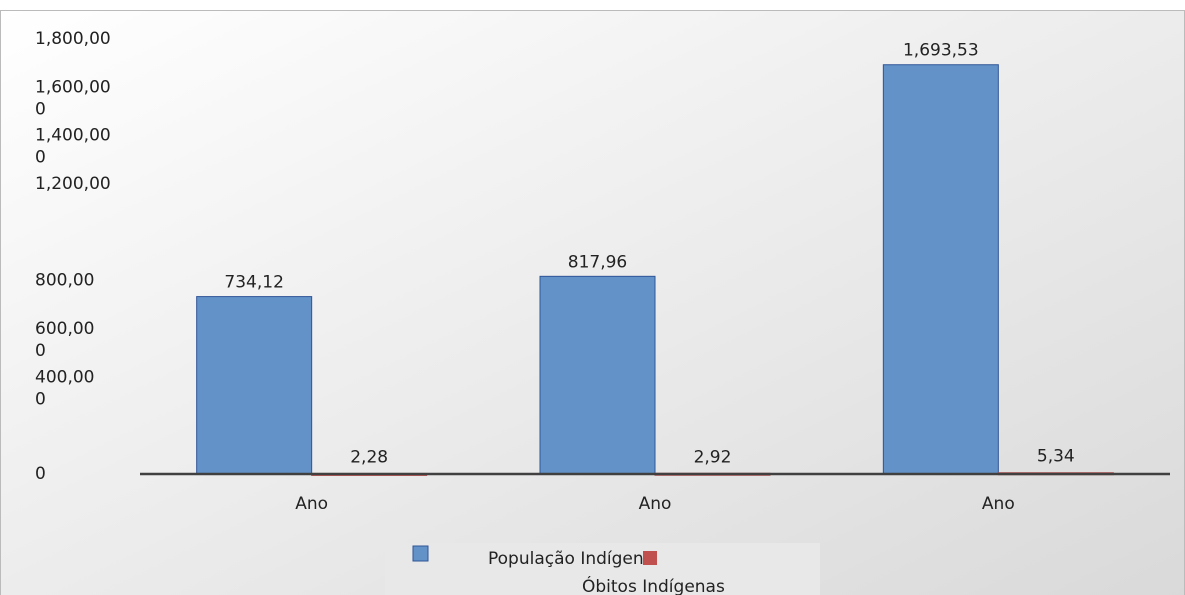  What do you see at coordinates (713, 457) in the screenshot?
I see `value-label: 2,92` at bounding box center [713, 457].